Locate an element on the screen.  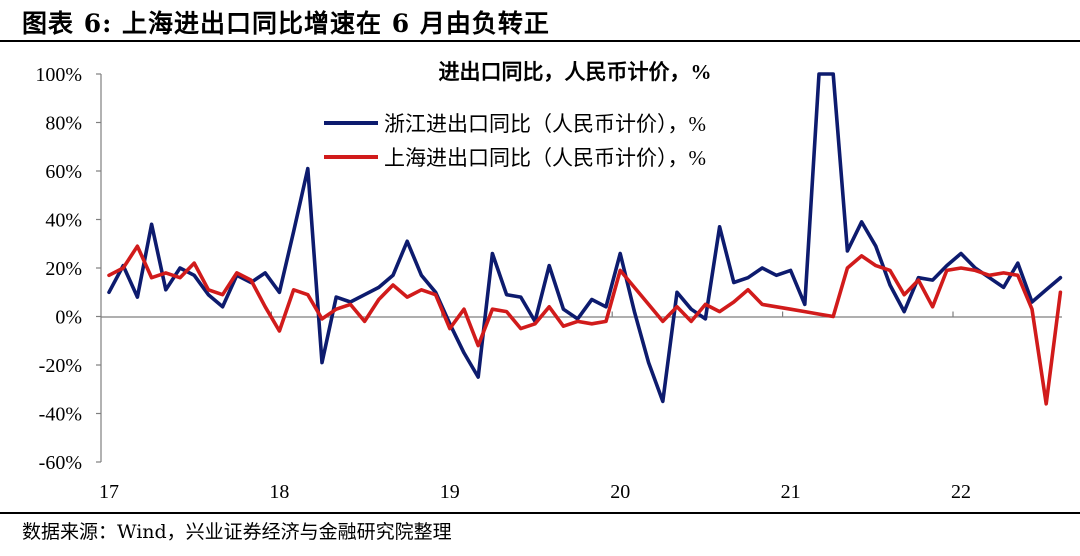
legend-label-shanghai: 上海进出口同比（人民币计价），% is located at coordinates (545, 158).